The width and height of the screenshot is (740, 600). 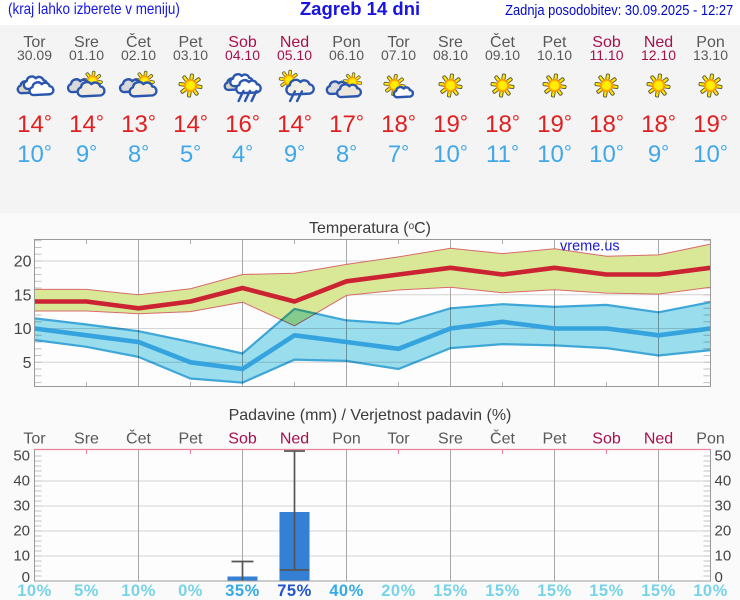 I want to click on svg-text: 40%, so click(x=346, y=591).